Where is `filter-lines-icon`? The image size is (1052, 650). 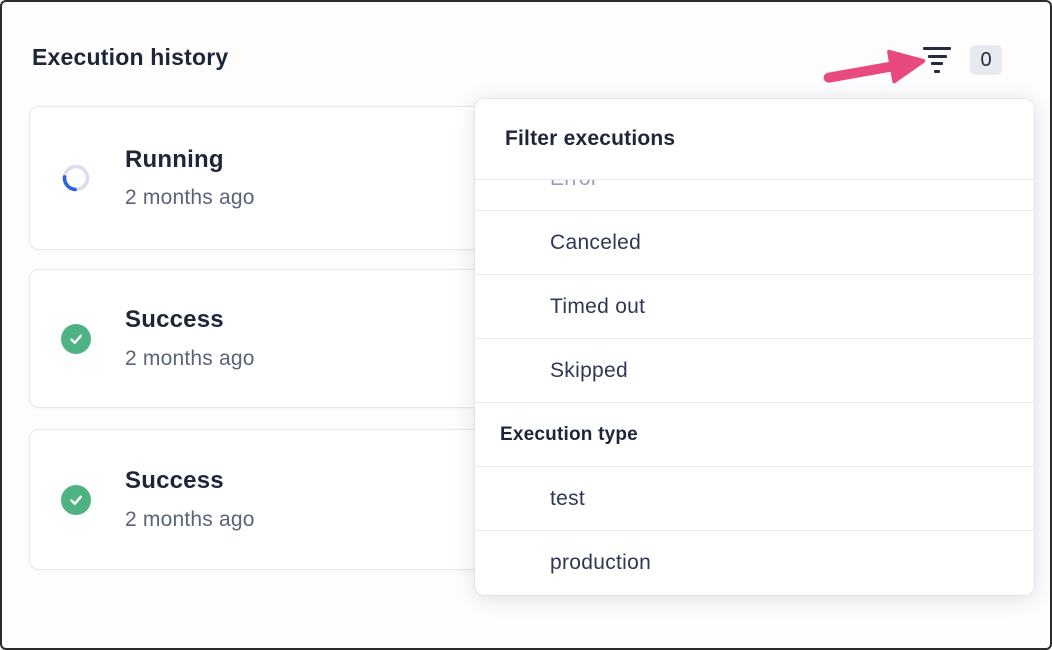
filter-lines-icon is located at coordinates (937, 60).